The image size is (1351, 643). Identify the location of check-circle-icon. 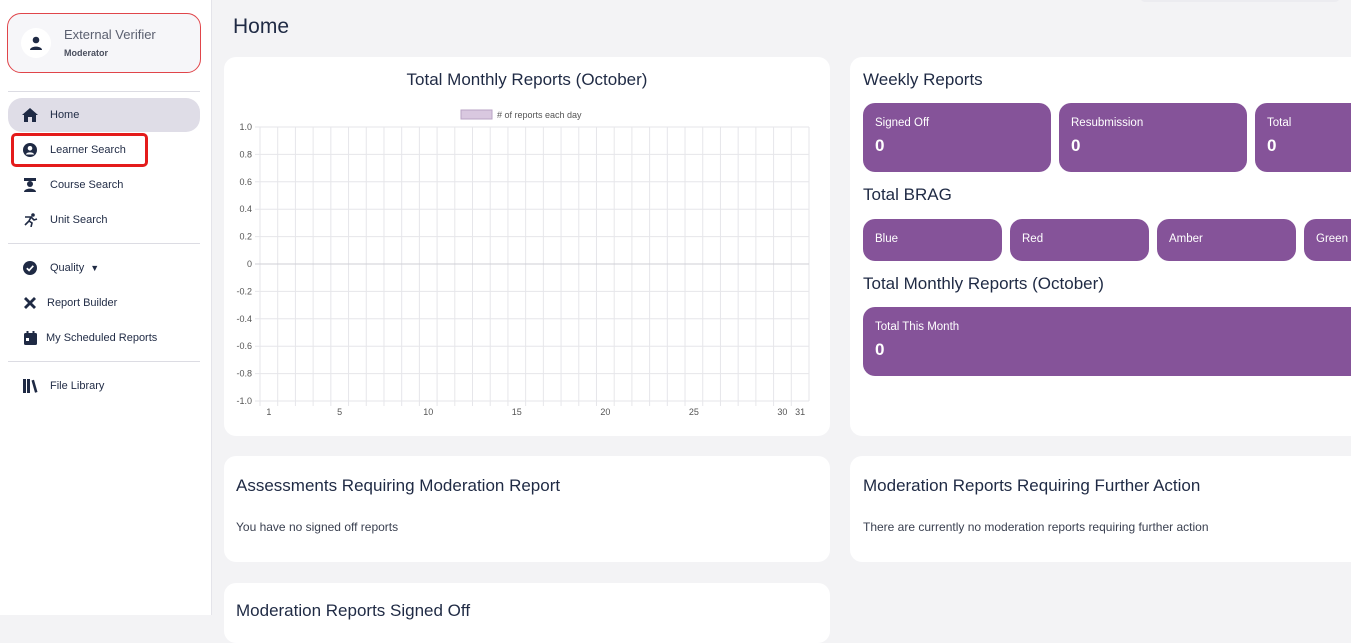
(30, 268).